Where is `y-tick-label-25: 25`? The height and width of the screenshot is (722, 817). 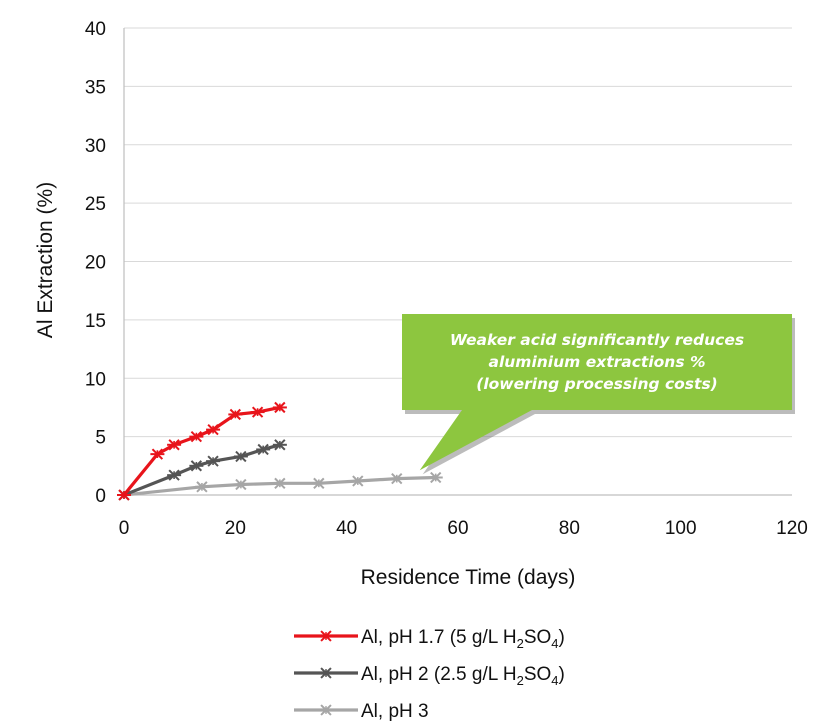
y-tick-label-25: 25 is located at coordinates (95, 204).